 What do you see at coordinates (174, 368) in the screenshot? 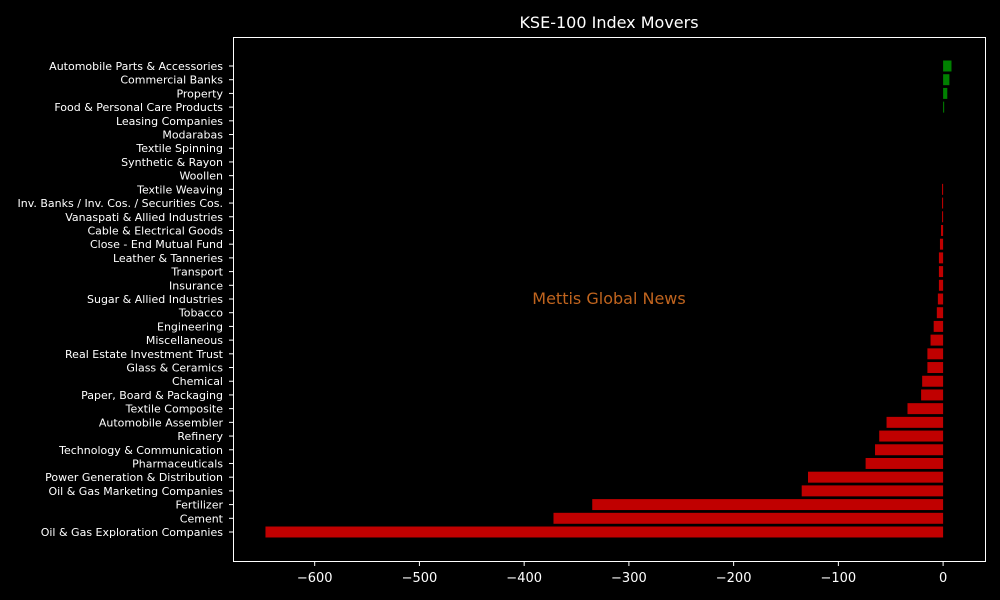
I see `category-label: Glass & Ceramics` at bounding box center [174, 368].